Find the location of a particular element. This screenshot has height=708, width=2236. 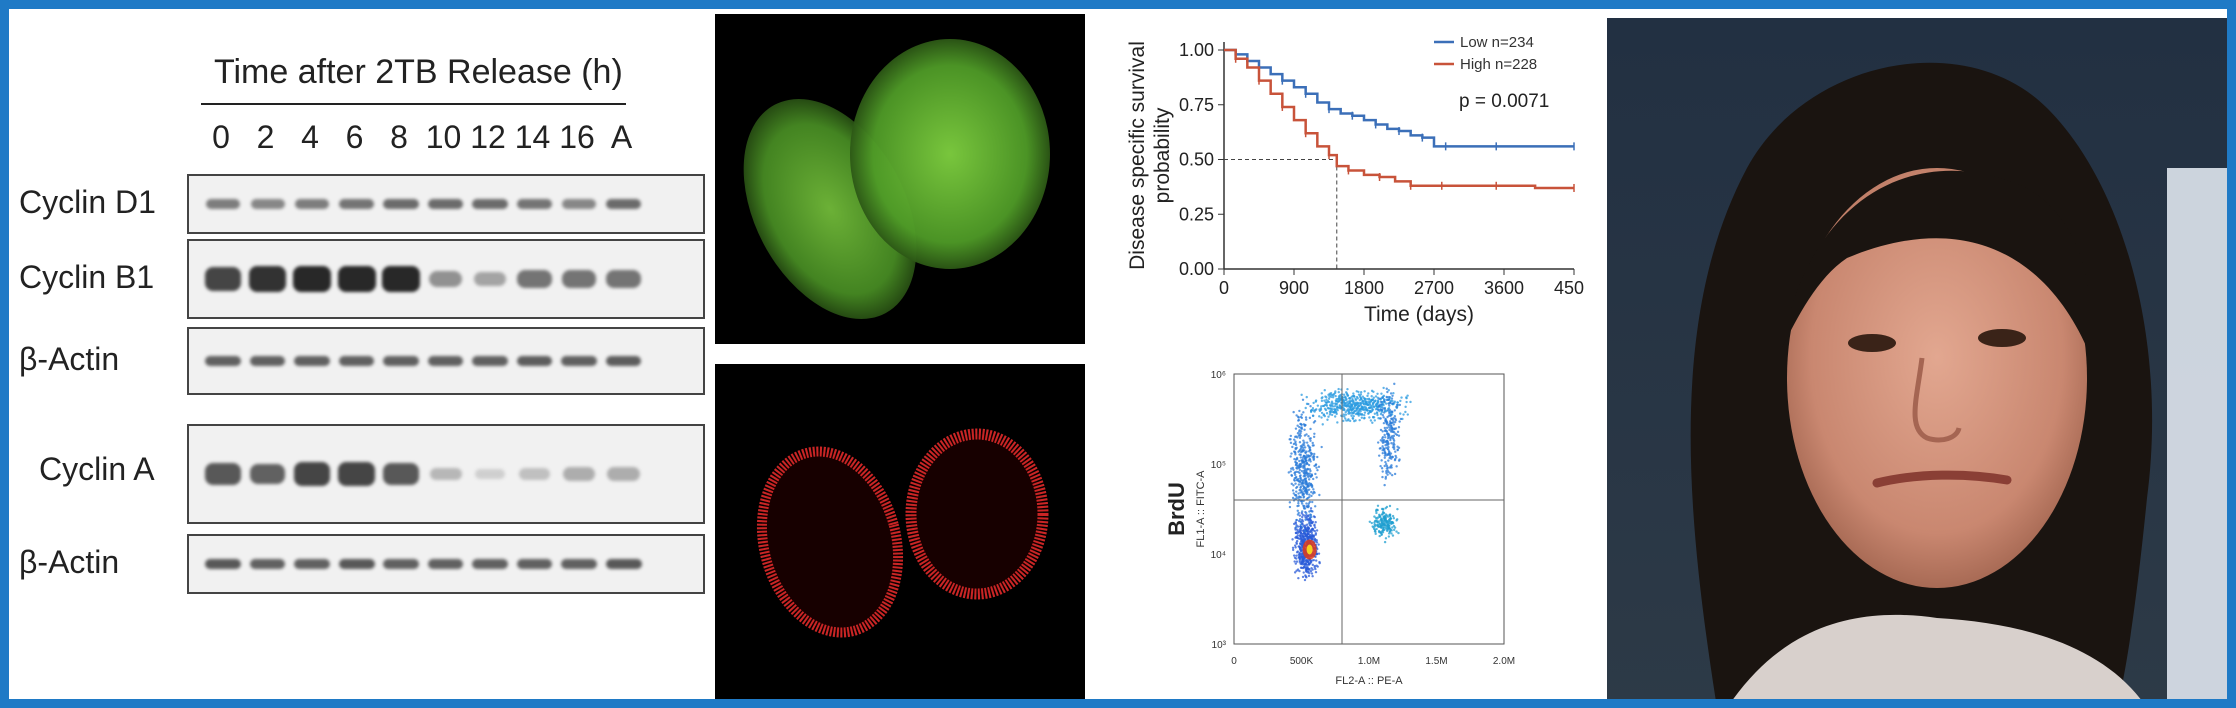

blot-row-label: β-Actin is located at coordinates (69, 562).